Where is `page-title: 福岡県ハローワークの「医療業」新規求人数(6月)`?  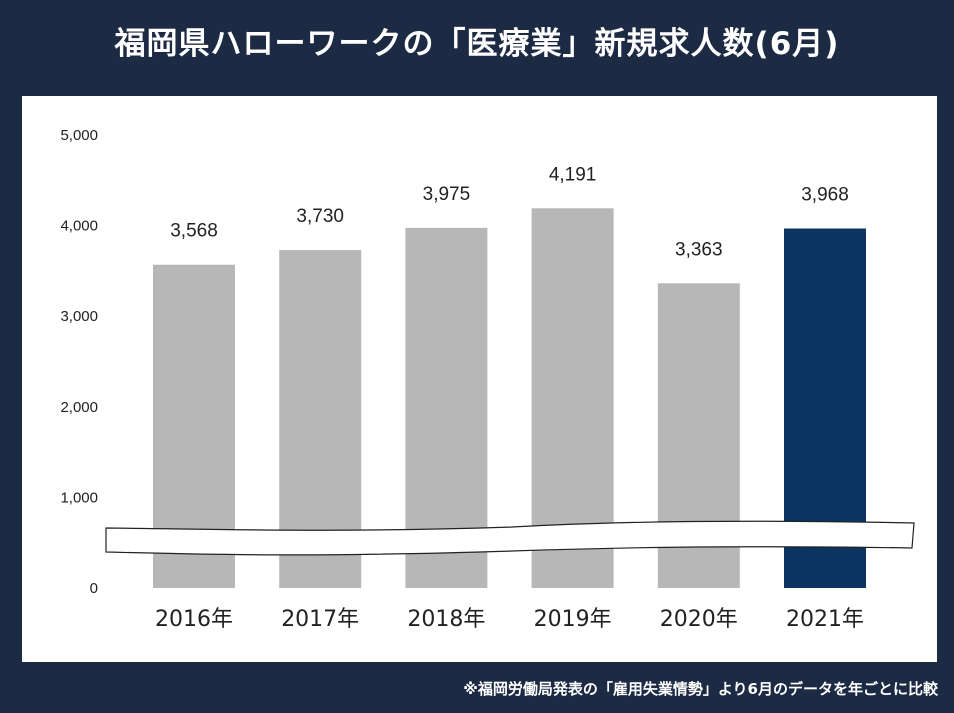
page-title: 福岡県ハローワークの「医療業」新規求人数(6月) is located at coordinates (477, 44).